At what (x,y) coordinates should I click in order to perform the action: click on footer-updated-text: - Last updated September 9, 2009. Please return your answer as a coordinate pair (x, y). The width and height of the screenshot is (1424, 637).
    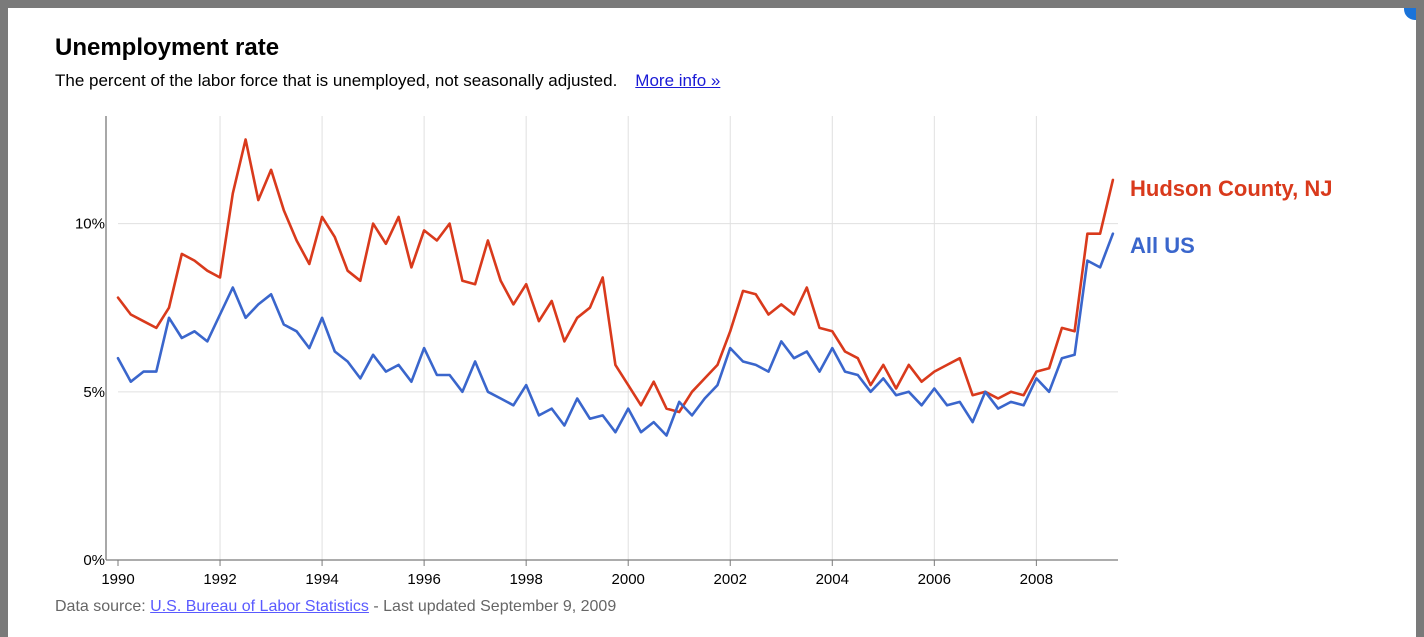
    Looking at the image, I should click on (492, 606).